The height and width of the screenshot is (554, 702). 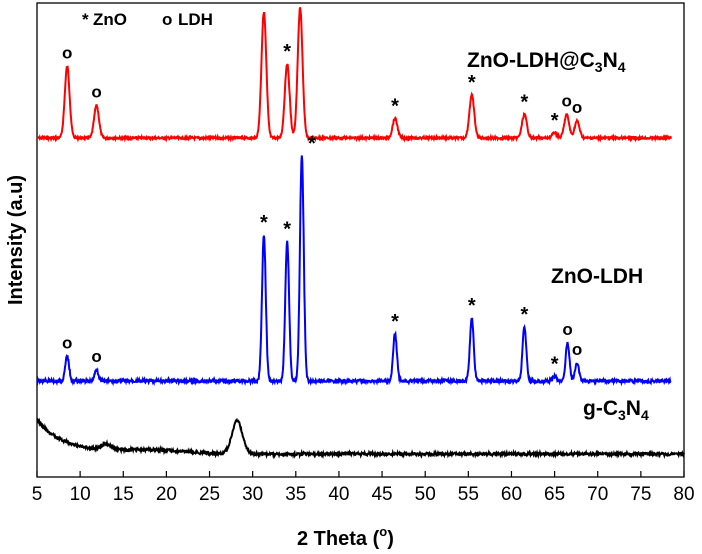 I want to click on x-tick-label: 45, so click(x=381, y=494).